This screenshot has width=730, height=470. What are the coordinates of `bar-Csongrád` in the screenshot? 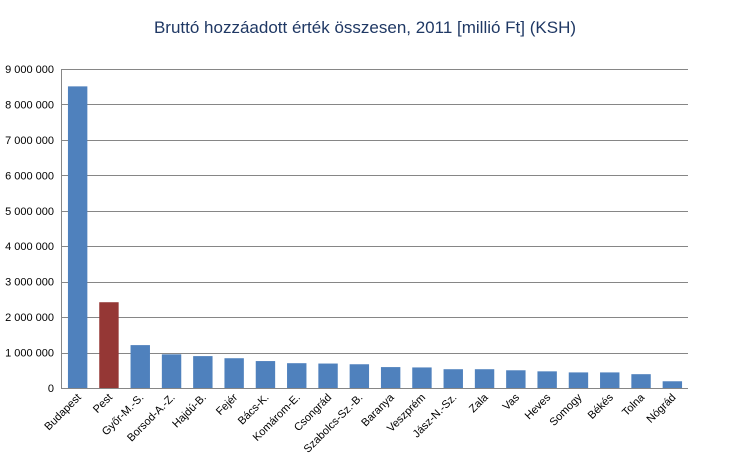 It's located at (328, 375).